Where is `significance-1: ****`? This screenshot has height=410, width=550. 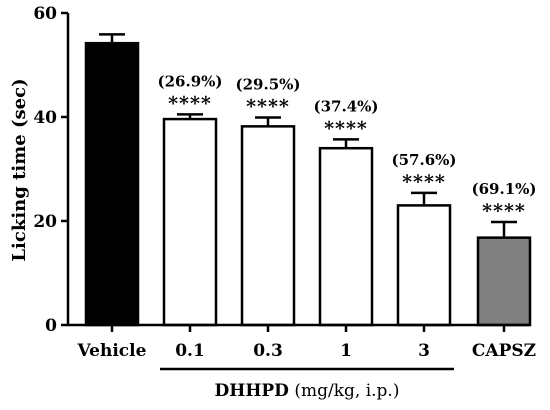 significance-1: **** is located at coordinates (190, 103).